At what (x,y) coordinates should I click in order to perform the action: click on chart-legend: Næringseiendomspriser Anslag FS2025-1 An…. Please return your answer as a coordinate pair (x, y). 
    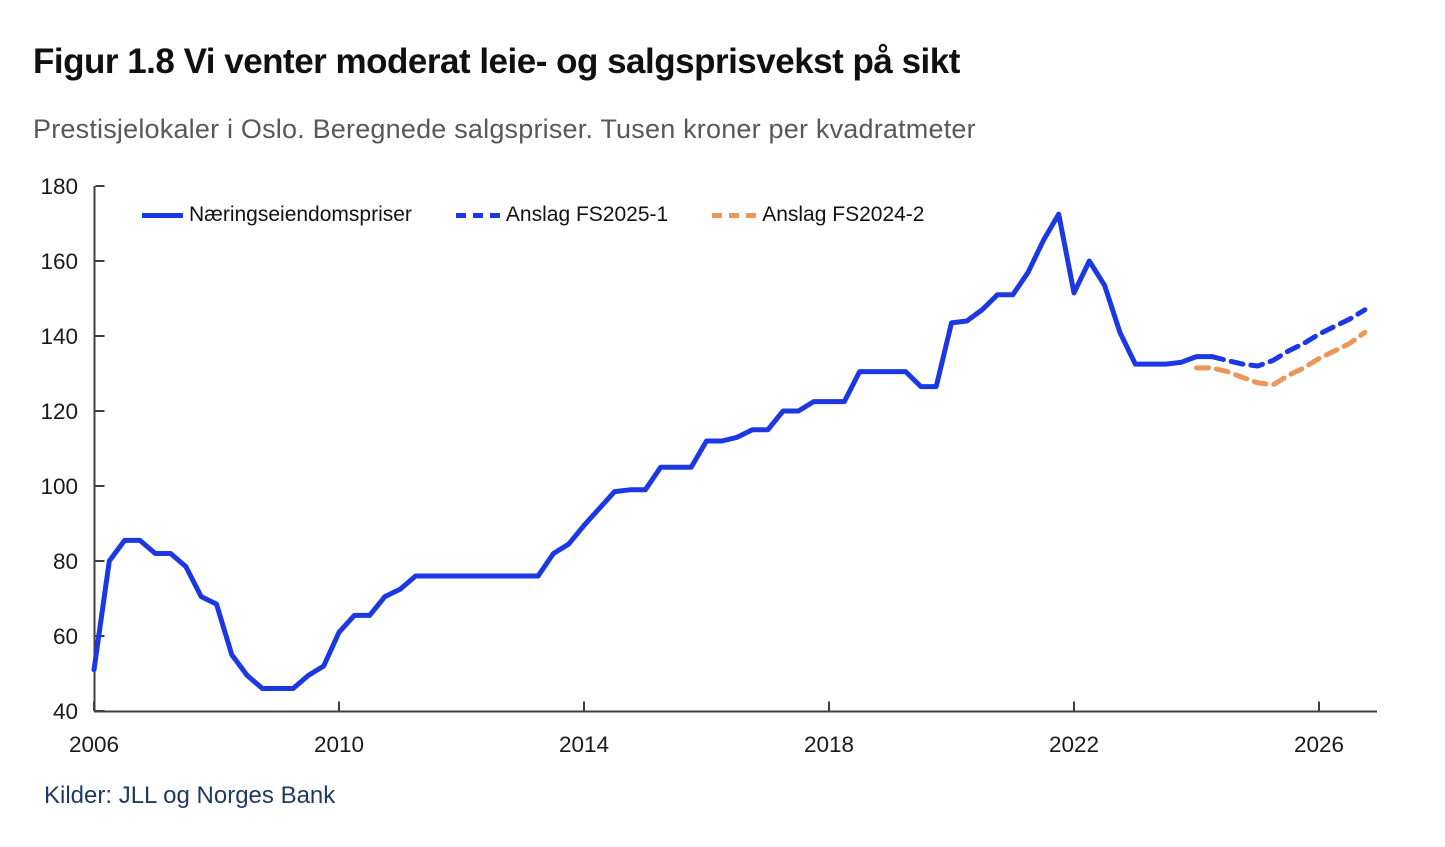
    Looking at the image, I should click on (533, 215).